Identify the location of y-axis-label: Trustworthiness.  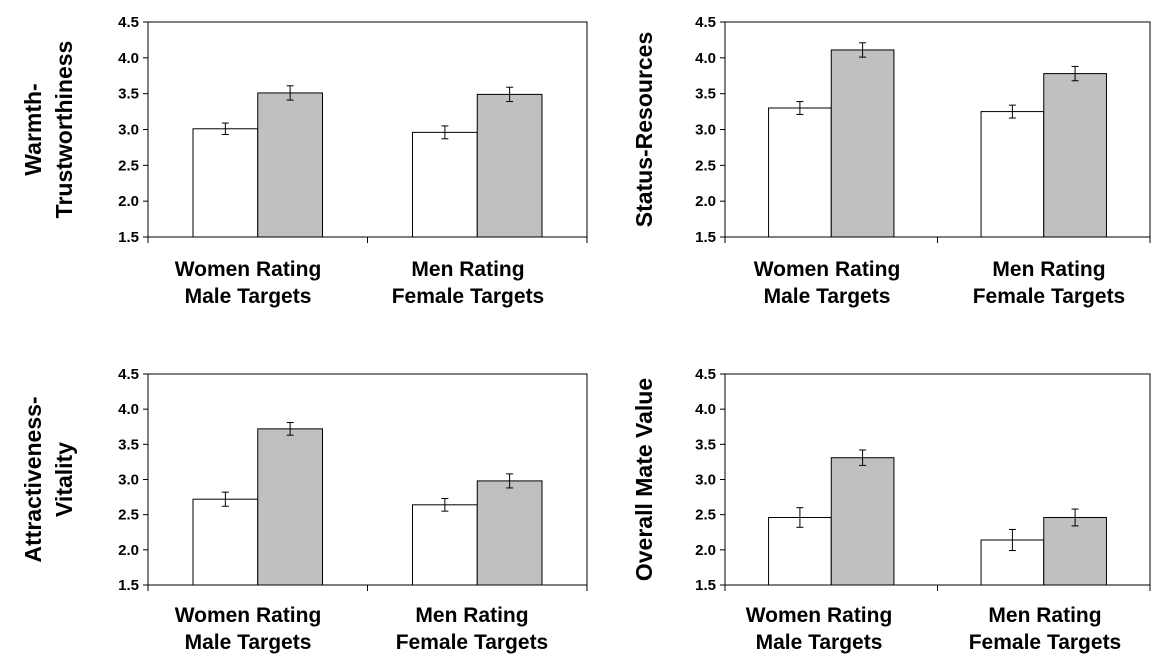
(64, 130).